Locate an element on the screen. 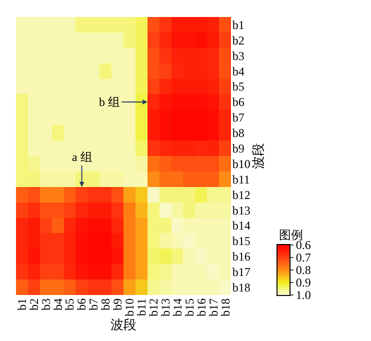  y-tick-label: b16 is located at coordinates (241, 257).